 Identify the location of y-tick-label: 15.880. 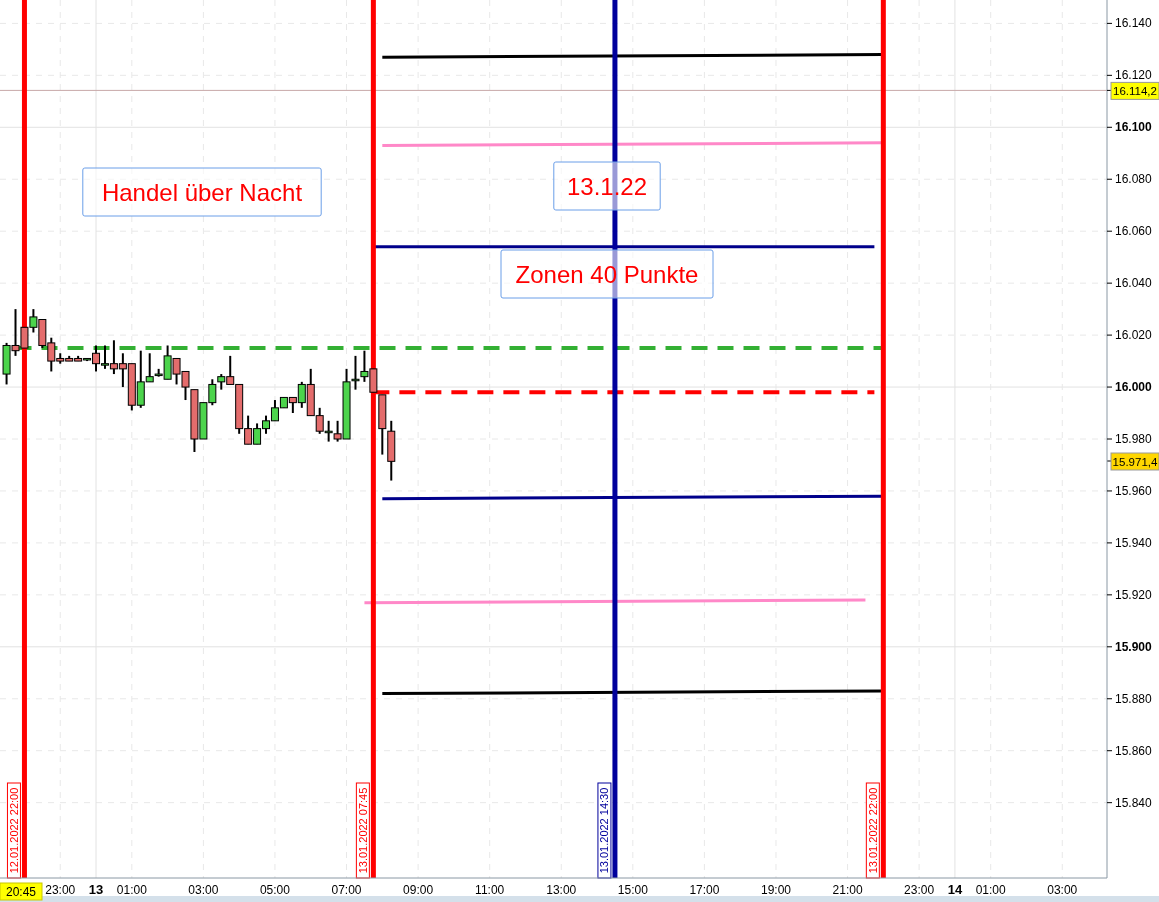
(1134, 698).